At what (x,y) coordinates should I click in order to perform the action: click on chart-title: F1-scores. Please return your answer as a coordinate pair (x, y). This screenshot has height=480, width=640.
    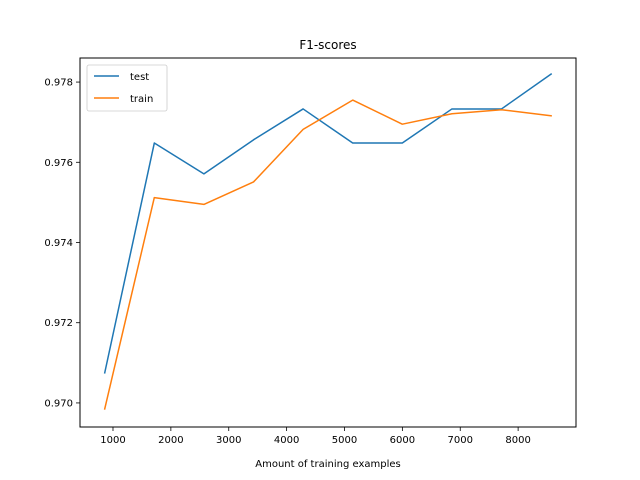
    Looking at the image, I should click on (327, 45).